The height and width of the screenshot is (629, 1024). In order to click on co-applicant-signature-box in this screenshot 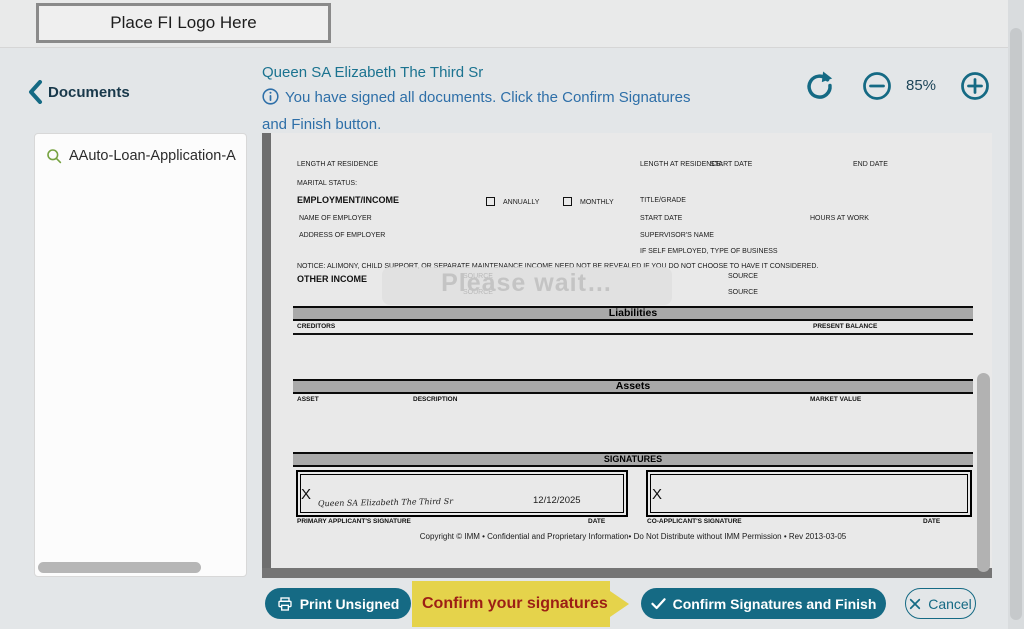, I will do `click(809, 493)`.